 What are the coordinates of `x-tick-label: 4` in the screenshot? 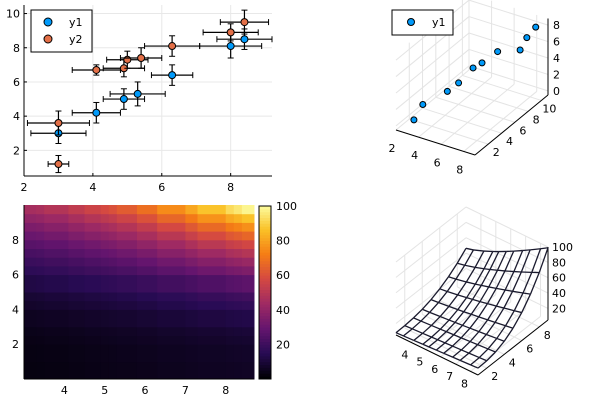 It's located at (64, 390).